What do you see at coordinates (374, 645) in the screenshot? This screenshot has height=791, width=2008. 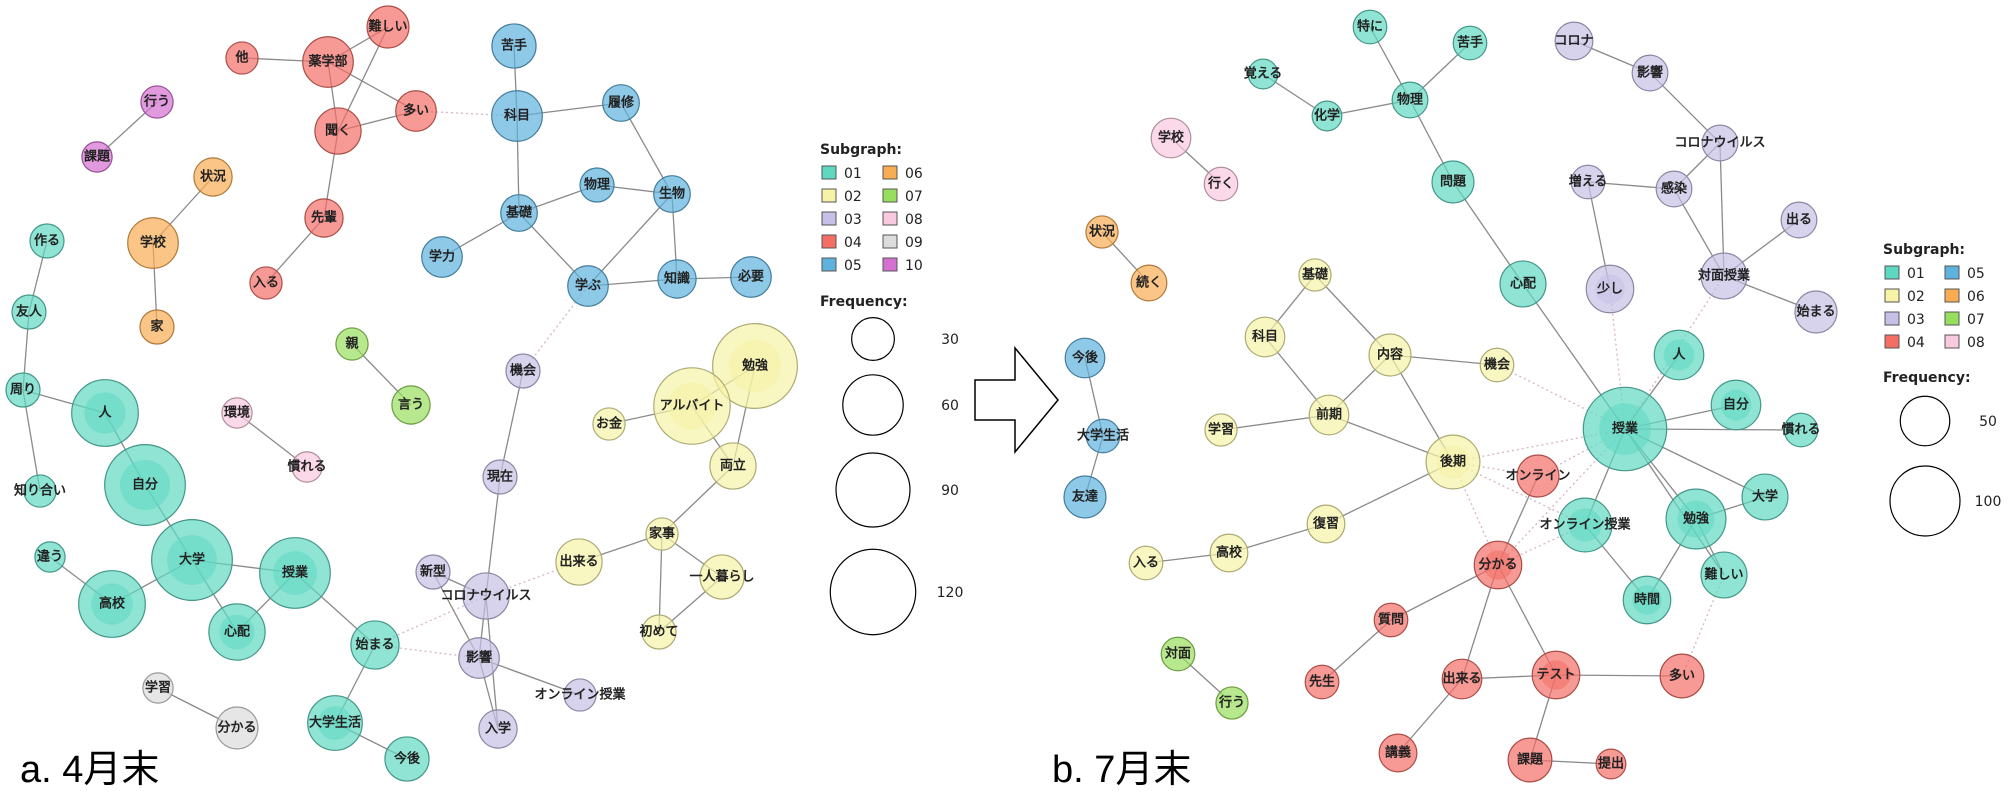 I see `node-label: 始まる` at bounding box center [374, 645].